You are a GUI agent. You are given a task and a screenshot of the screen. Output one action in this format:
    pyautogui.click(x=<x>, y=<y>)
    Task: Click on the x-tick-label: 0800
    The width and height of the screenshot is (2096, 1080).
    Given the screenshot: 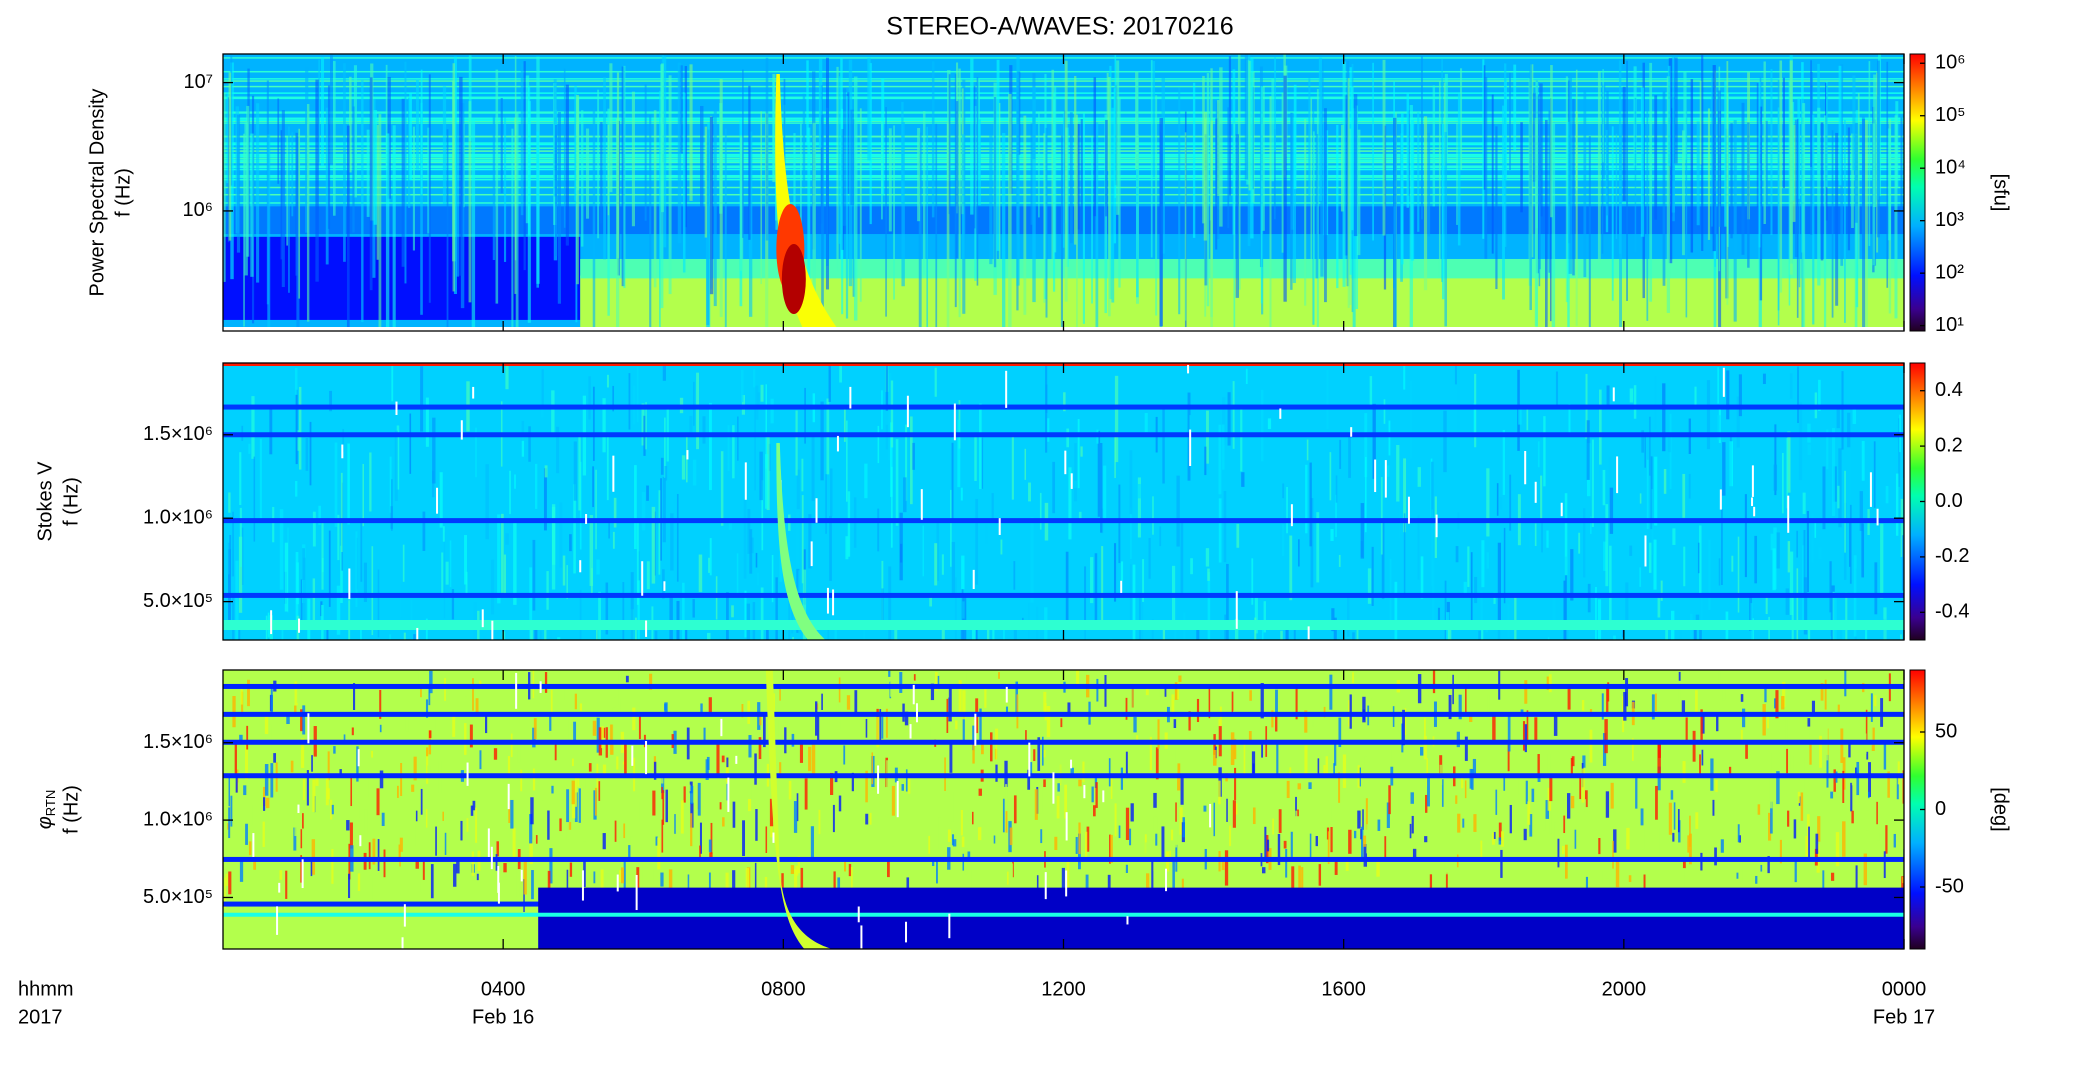 What is the action you would take?
    pyautogui.click(x=783, y=989)
    